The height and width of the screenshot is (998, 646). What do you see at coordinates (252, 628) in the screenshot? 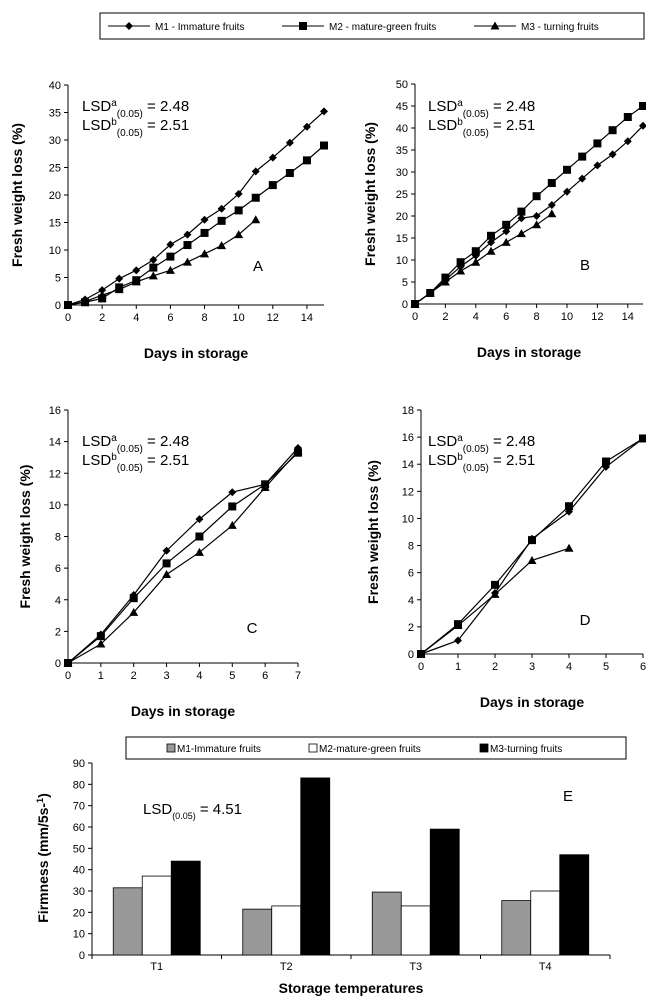
I see `panel-letter: C` at bounding box center [252, 628].